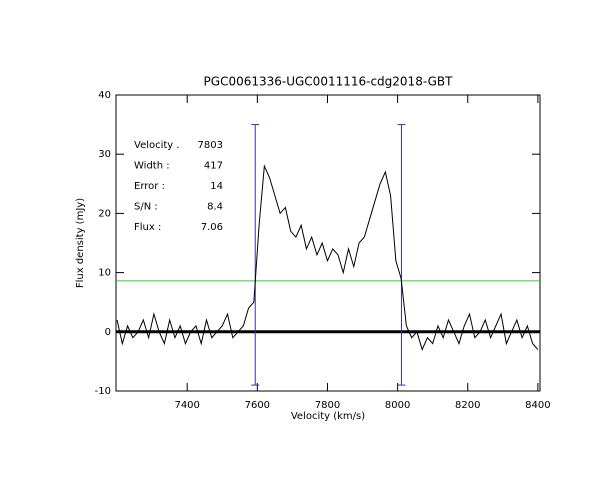  What do you see at coordinates (397, 405) in the screenshot?
I see `x-tick-label: 8000` at bounding box center [397, 405].